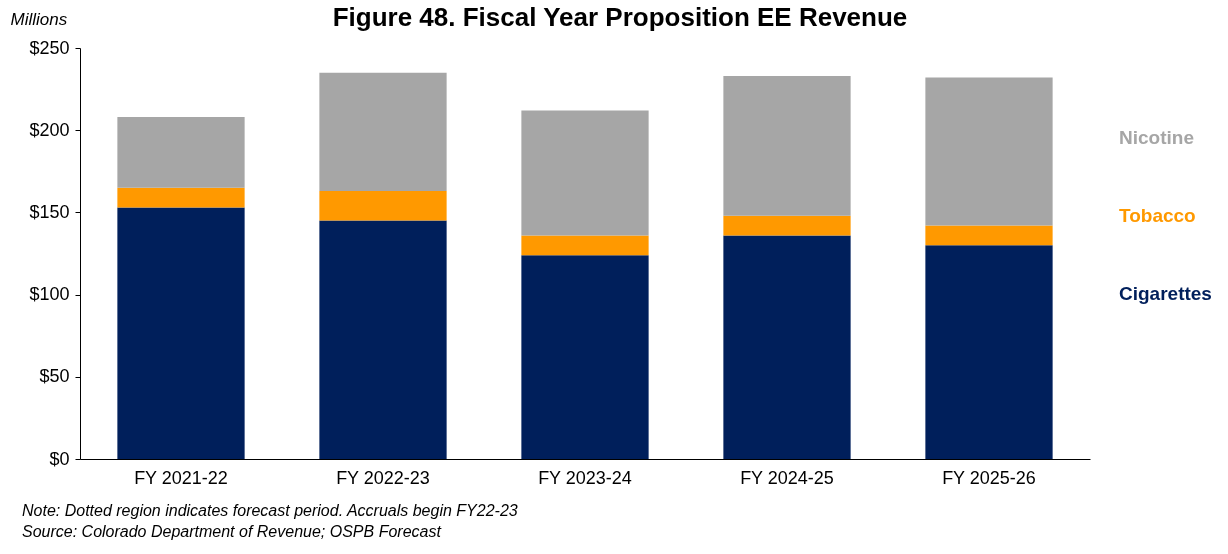  What do you see at coordinates (585, 477) in the screenshot?
I see `x-tick-label: FY 2023-24` at bounding box center [585, 477].